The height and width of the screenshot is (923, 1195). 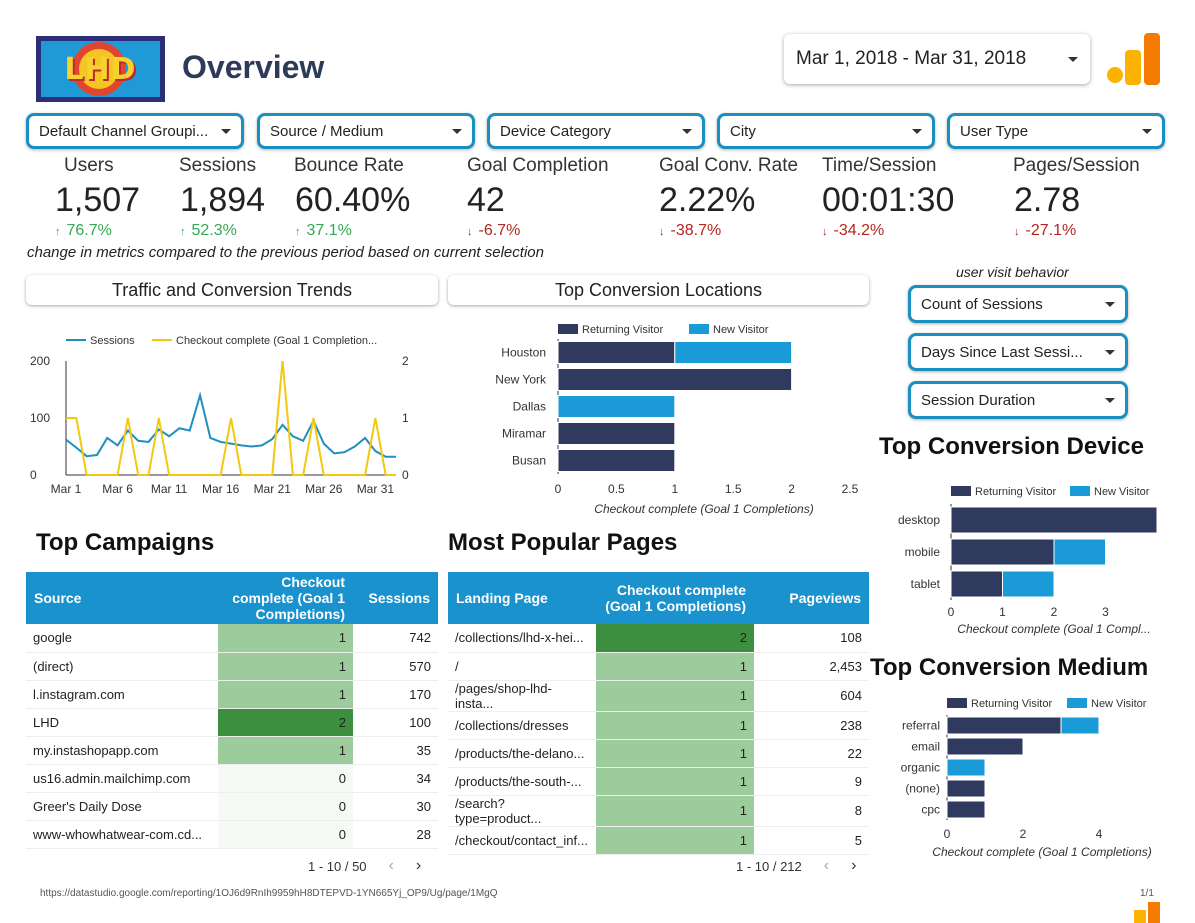 What do you see at coordinates (538, 165) in the screenshot?
I see `metric-label: Goal Completion` at bounding box center [538, 165].